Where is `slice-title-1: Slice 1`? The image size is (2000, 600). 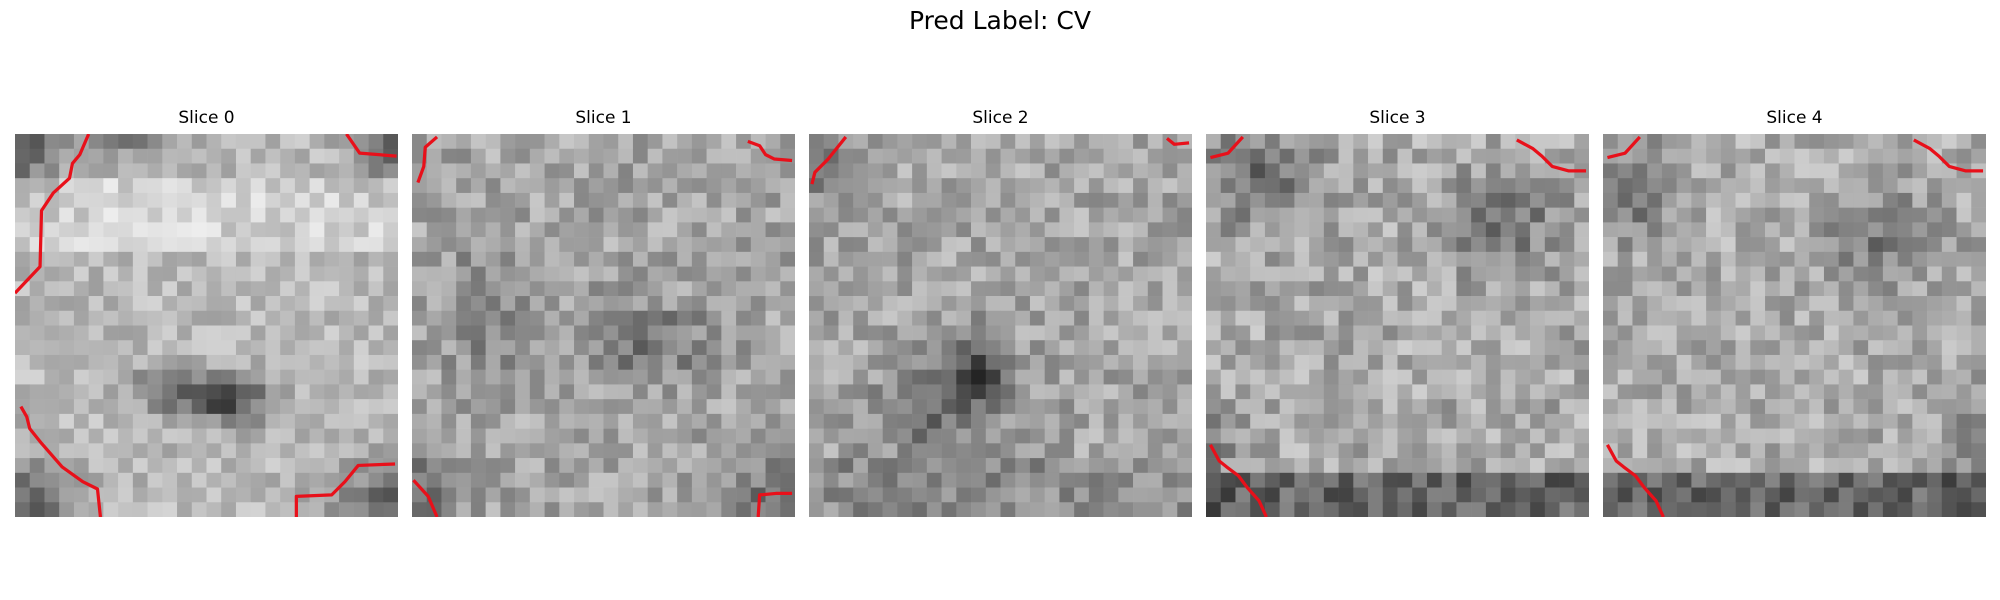 slice-title-1: Slice 1 is located at coordinates (603, 118).